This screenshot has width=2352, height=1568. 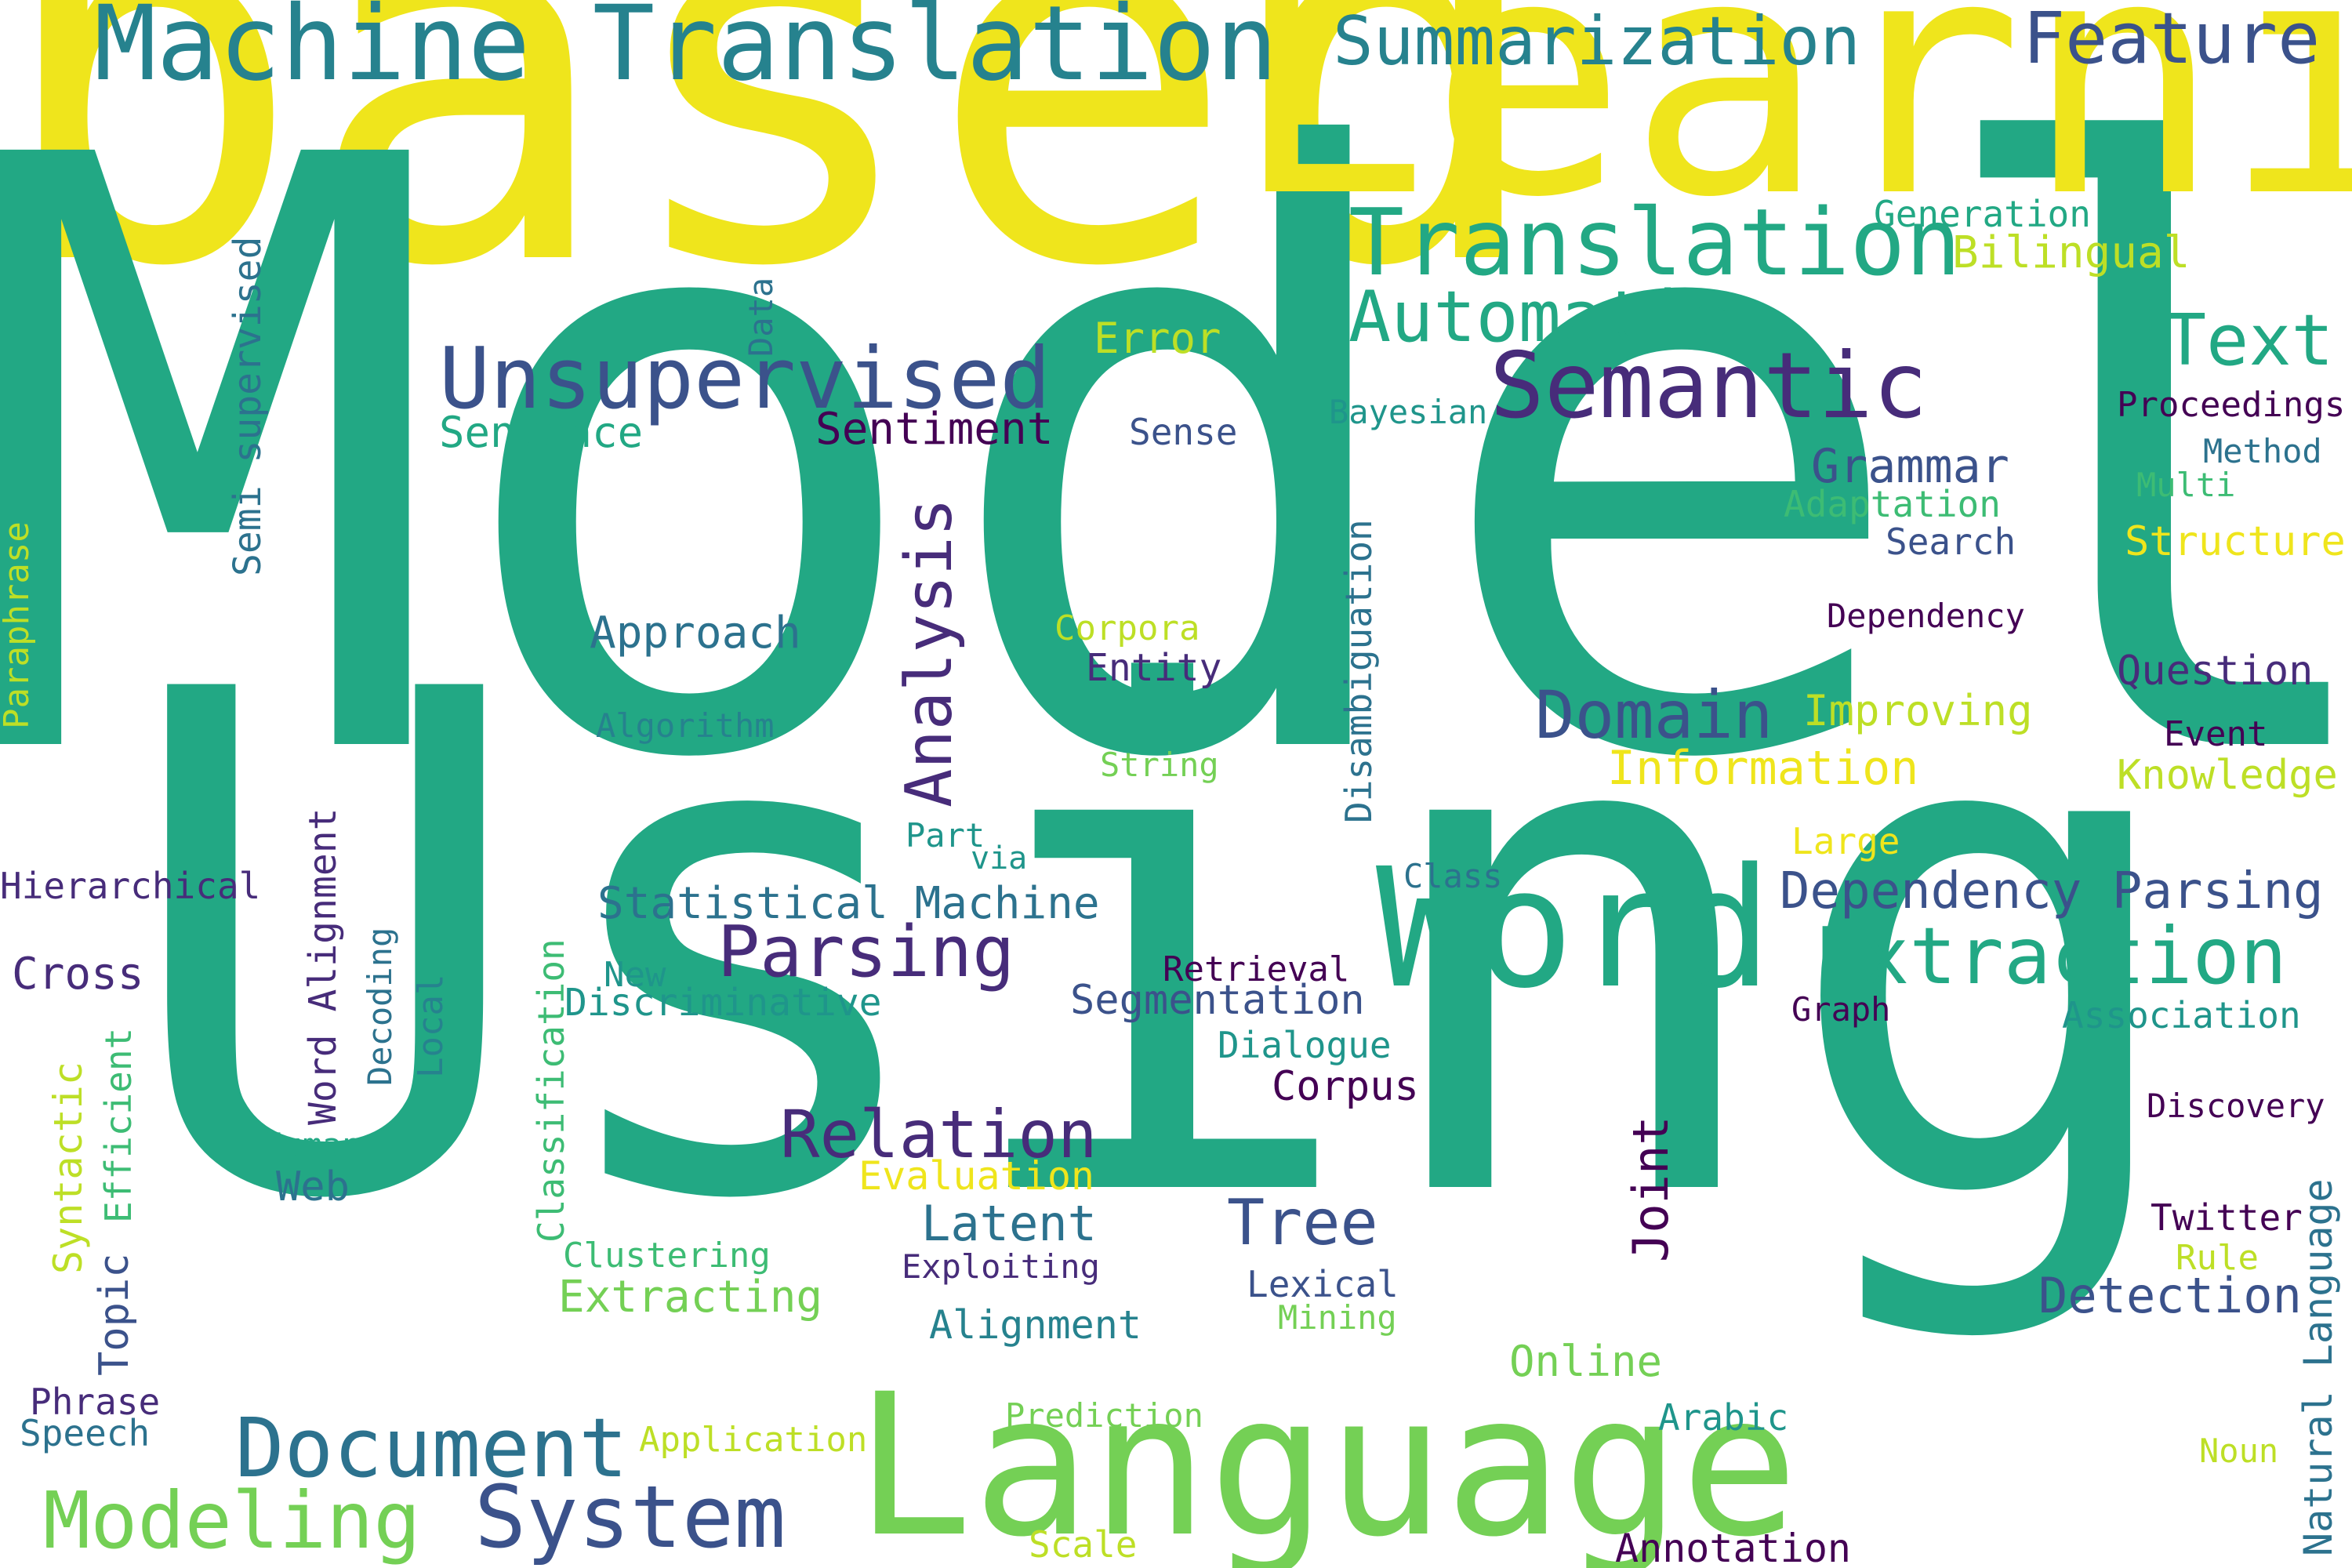 What do you see at coordinates (2217, 1258) in the screenshot?
I see `word-rule: Rule` at bounding box center [2217, 1258].